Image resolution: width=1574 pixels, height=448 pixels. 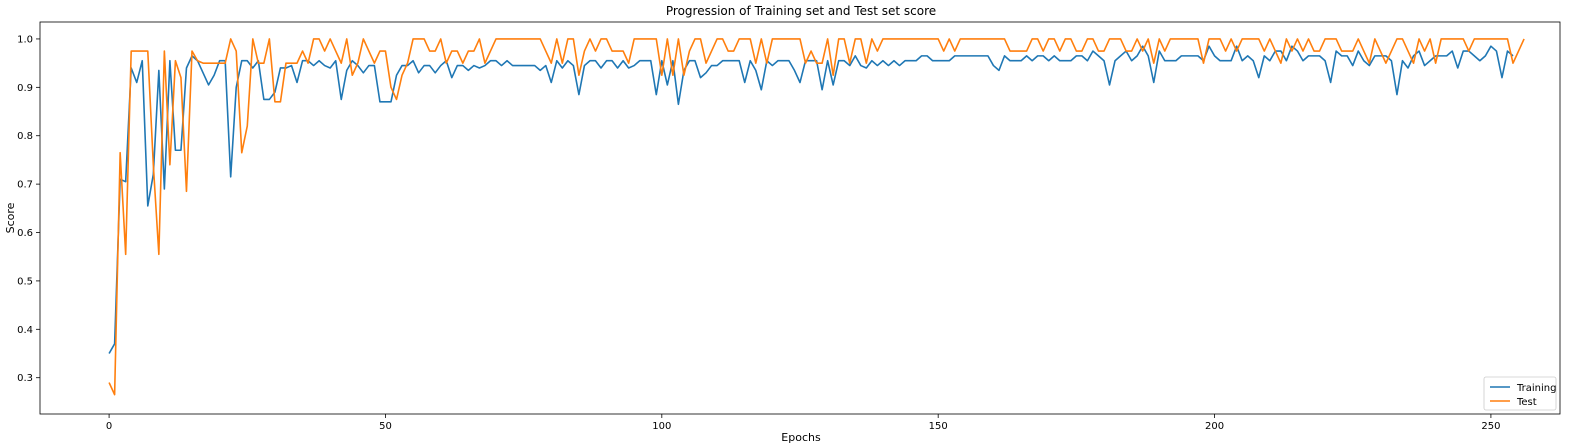 What do you see at coordinates (25, 281) in the screenshot?
I see `y-tick-label: 0.5` at bounding box center [25, 281].